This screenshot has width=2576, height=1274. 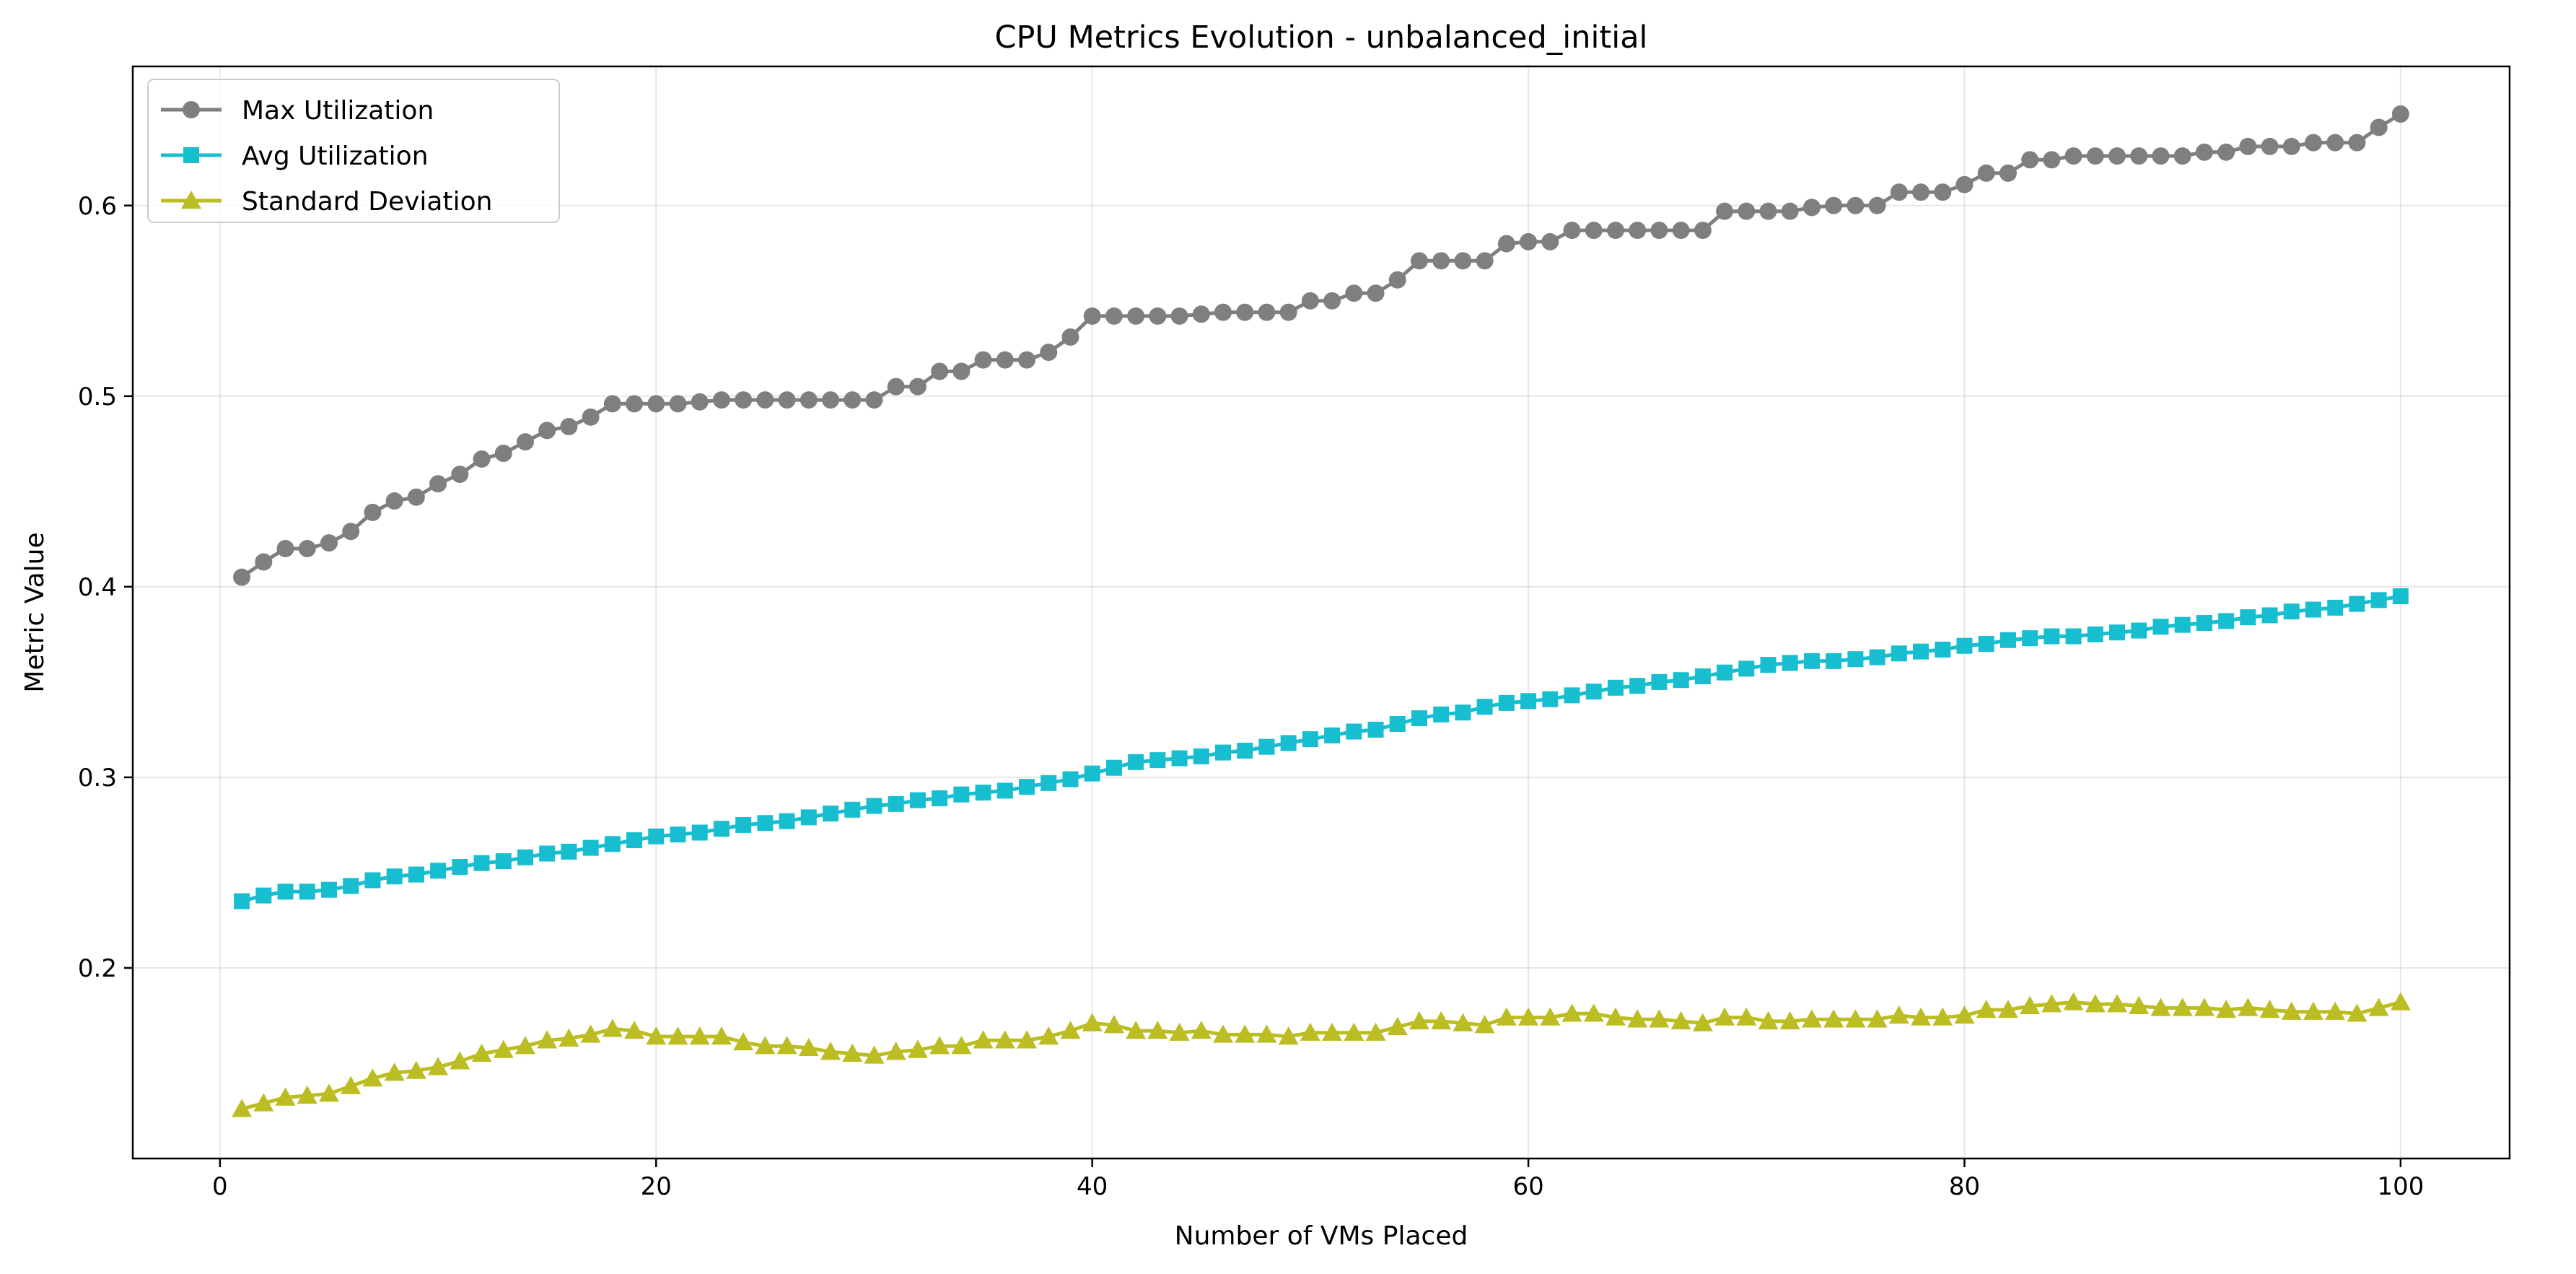 I want to click on legend-item: Standard Deviation, so click(x=326, y=202).